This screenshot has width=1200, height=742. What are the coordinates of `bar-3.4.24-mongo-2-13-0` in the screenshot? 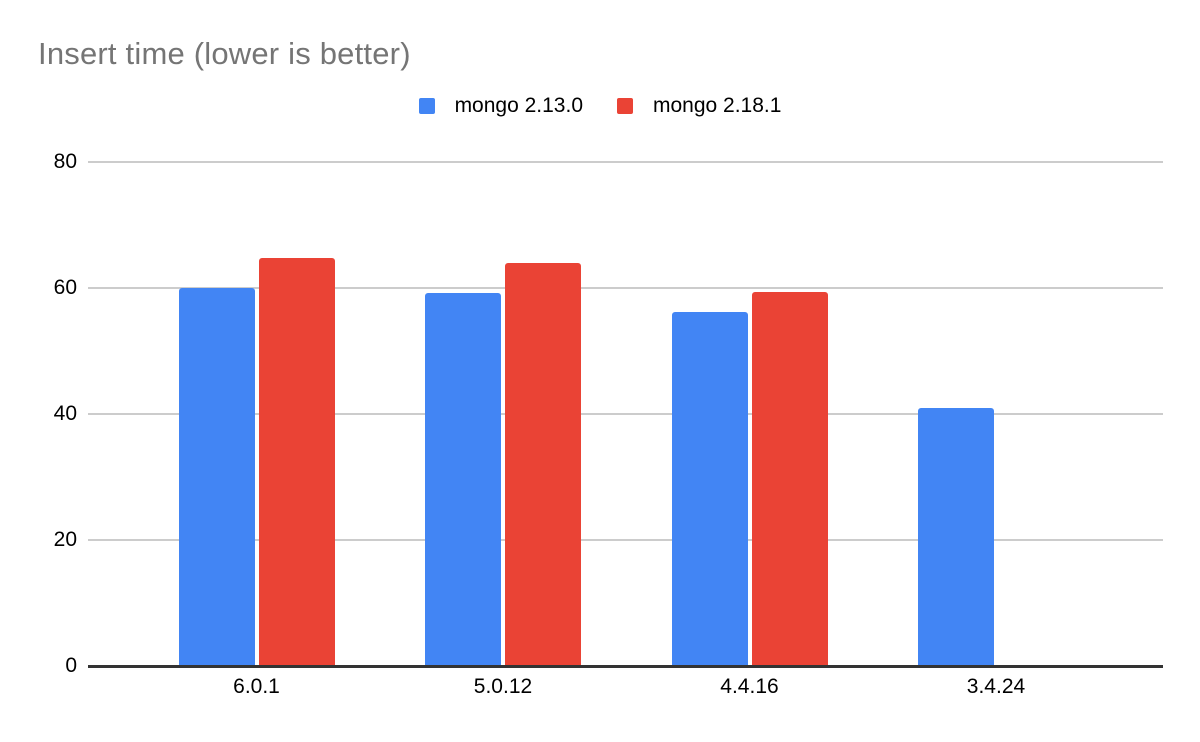 It's located at (956, 537).